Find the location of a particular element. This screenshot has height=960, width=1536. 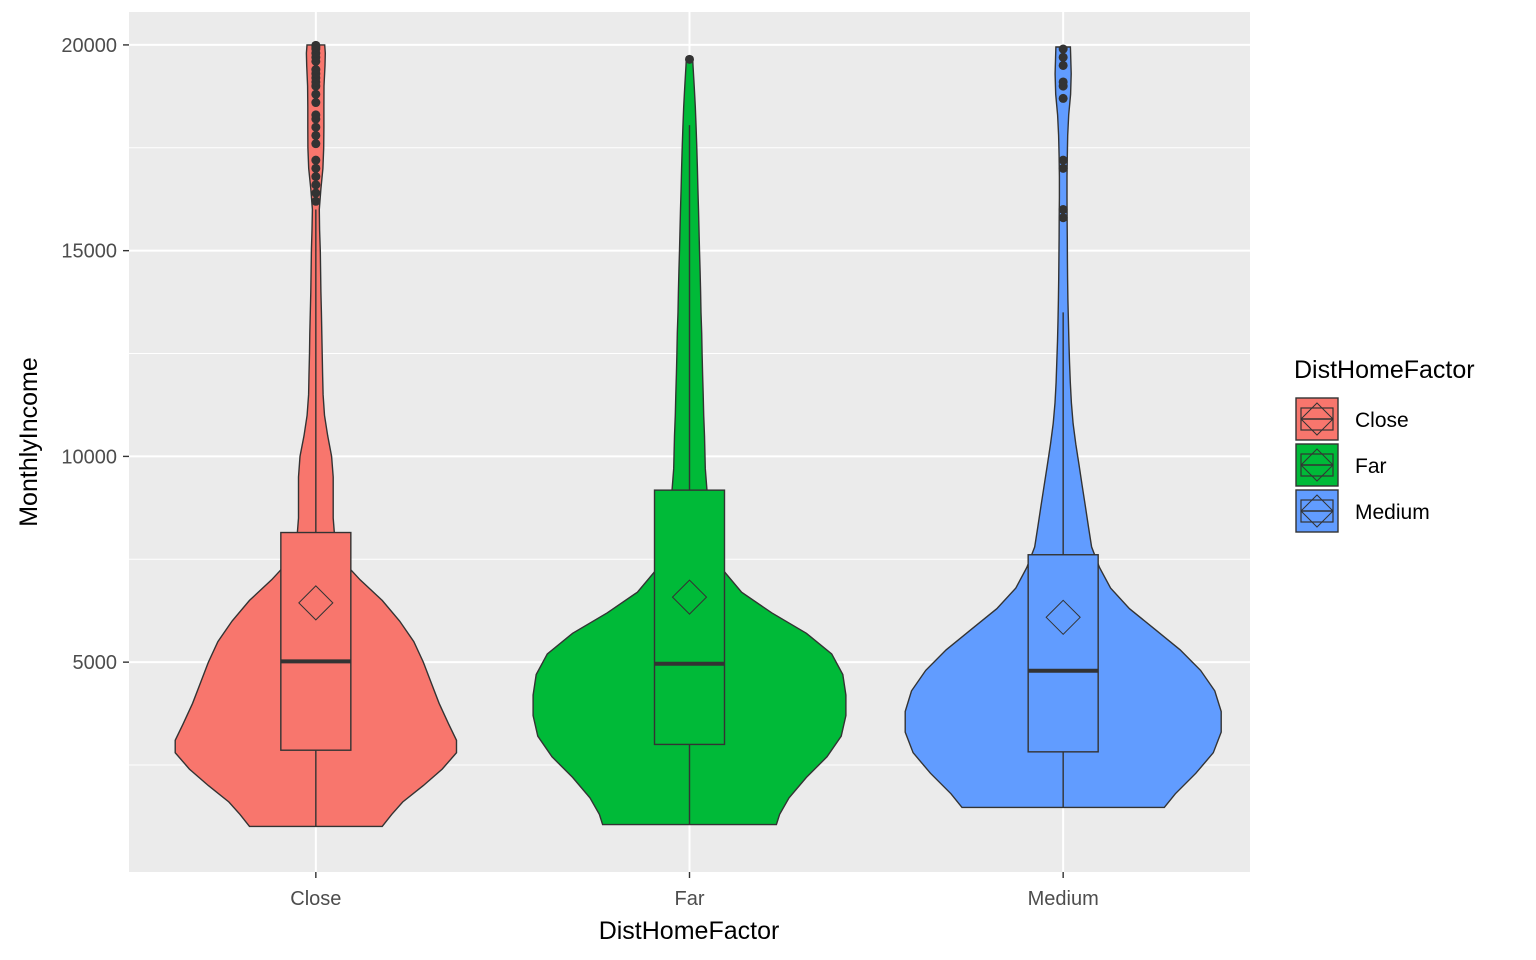

legend-title: DistHomeFactor is located at coordinates (1384, 370).